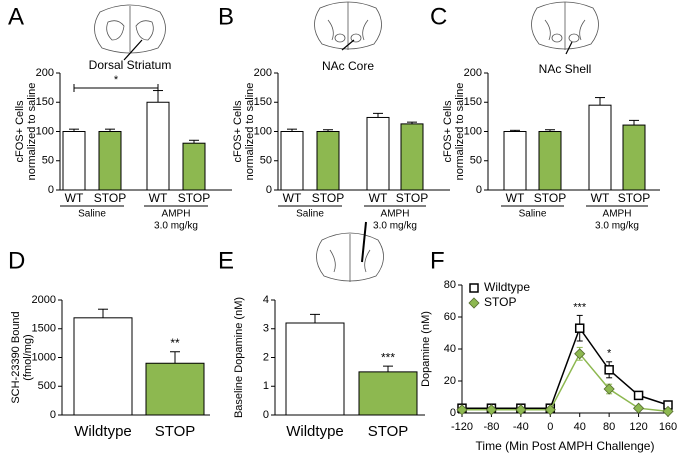  What do you see at coordinates (609, 427) in the screenshot?
I see `x-tick-label: 80` at bounding box center [609, 427].